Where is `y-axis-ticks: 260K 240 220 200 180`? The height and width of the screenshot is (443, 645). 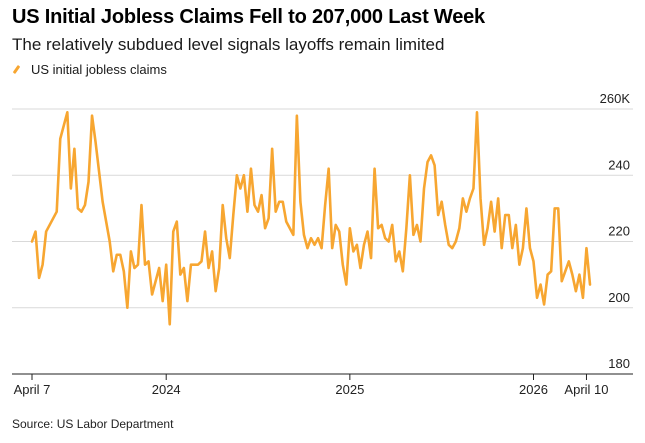
y-axis-ticks: 260K 240 220 200 180 is located at coordinates (615, 231).